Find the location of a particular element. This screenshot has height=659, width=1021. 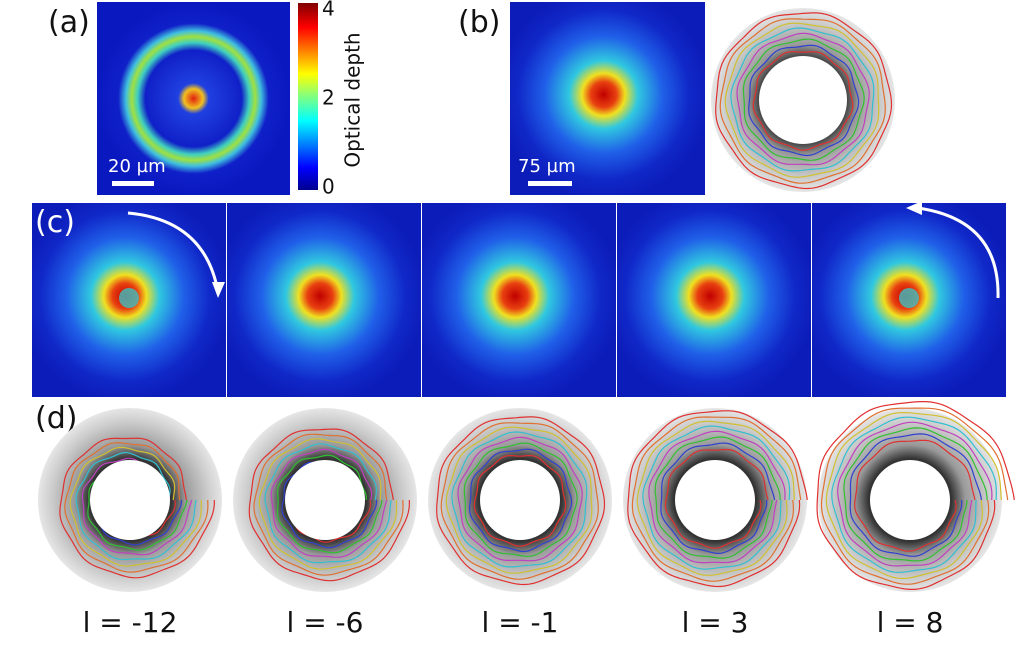

colorbar-title: Optical depth is located at coordinates (353, 99).